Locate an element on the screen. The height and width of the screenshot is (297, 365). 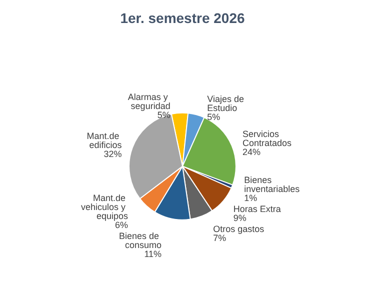
slice-label: Bienes inventariables is located at coordinates (272, 184).